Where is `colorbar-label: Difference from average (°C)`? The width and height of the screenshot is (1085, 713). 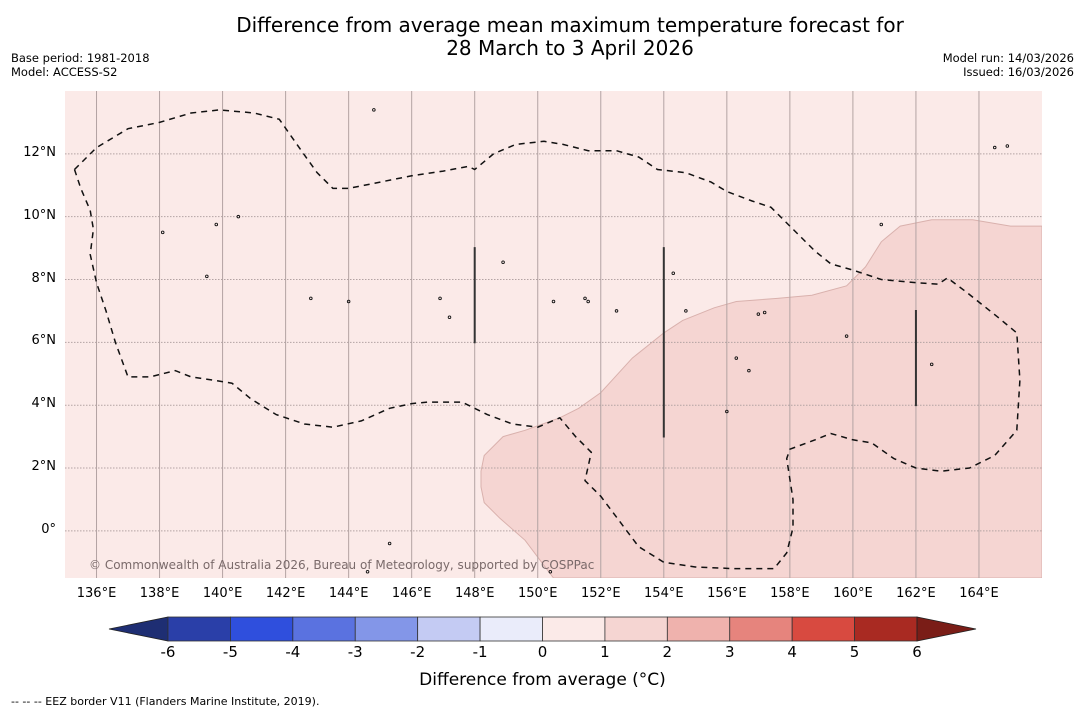
colorbar-label: Difference from average (°C) is located at coordinates (542, 680).